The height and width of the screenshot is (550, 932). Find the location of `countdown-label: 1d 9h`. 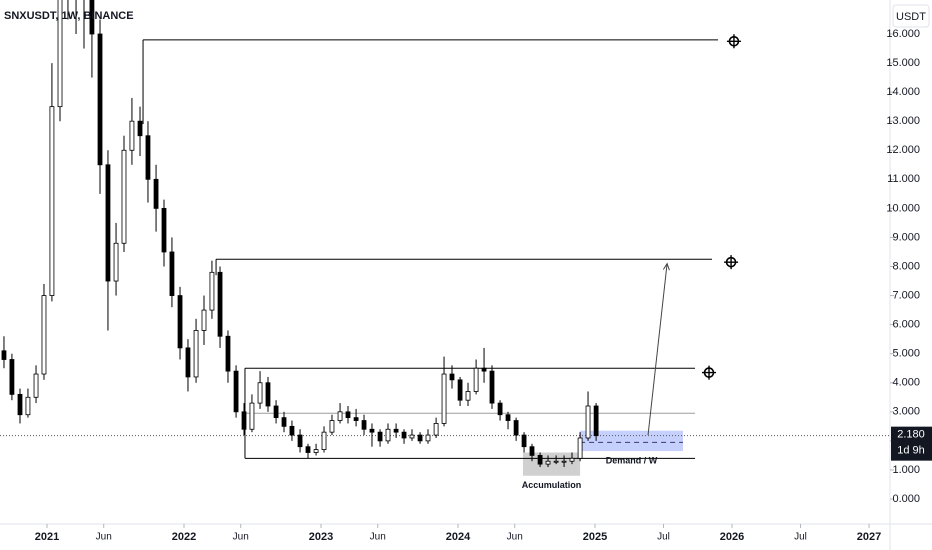

countdown-label: 1d 9h is located at coordinates (911, 451).